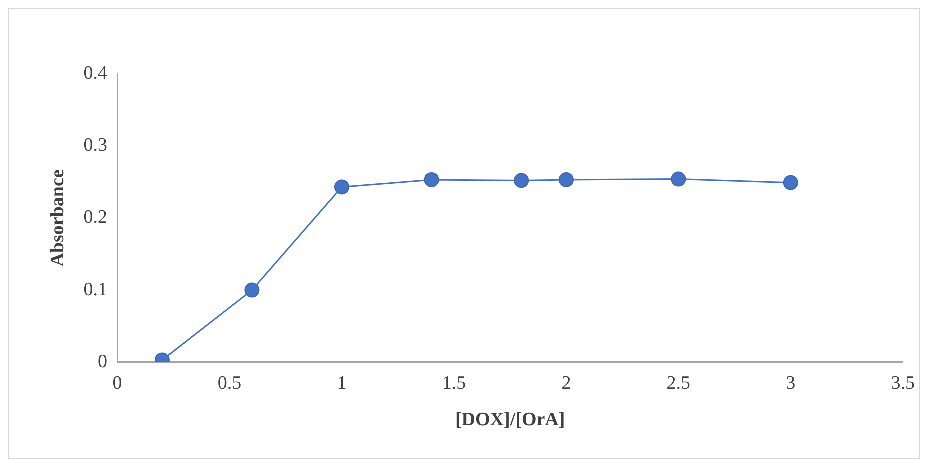 This screenshot has width=925, height=459. I want to click on x-tick-label: 2, so click(567, 383).